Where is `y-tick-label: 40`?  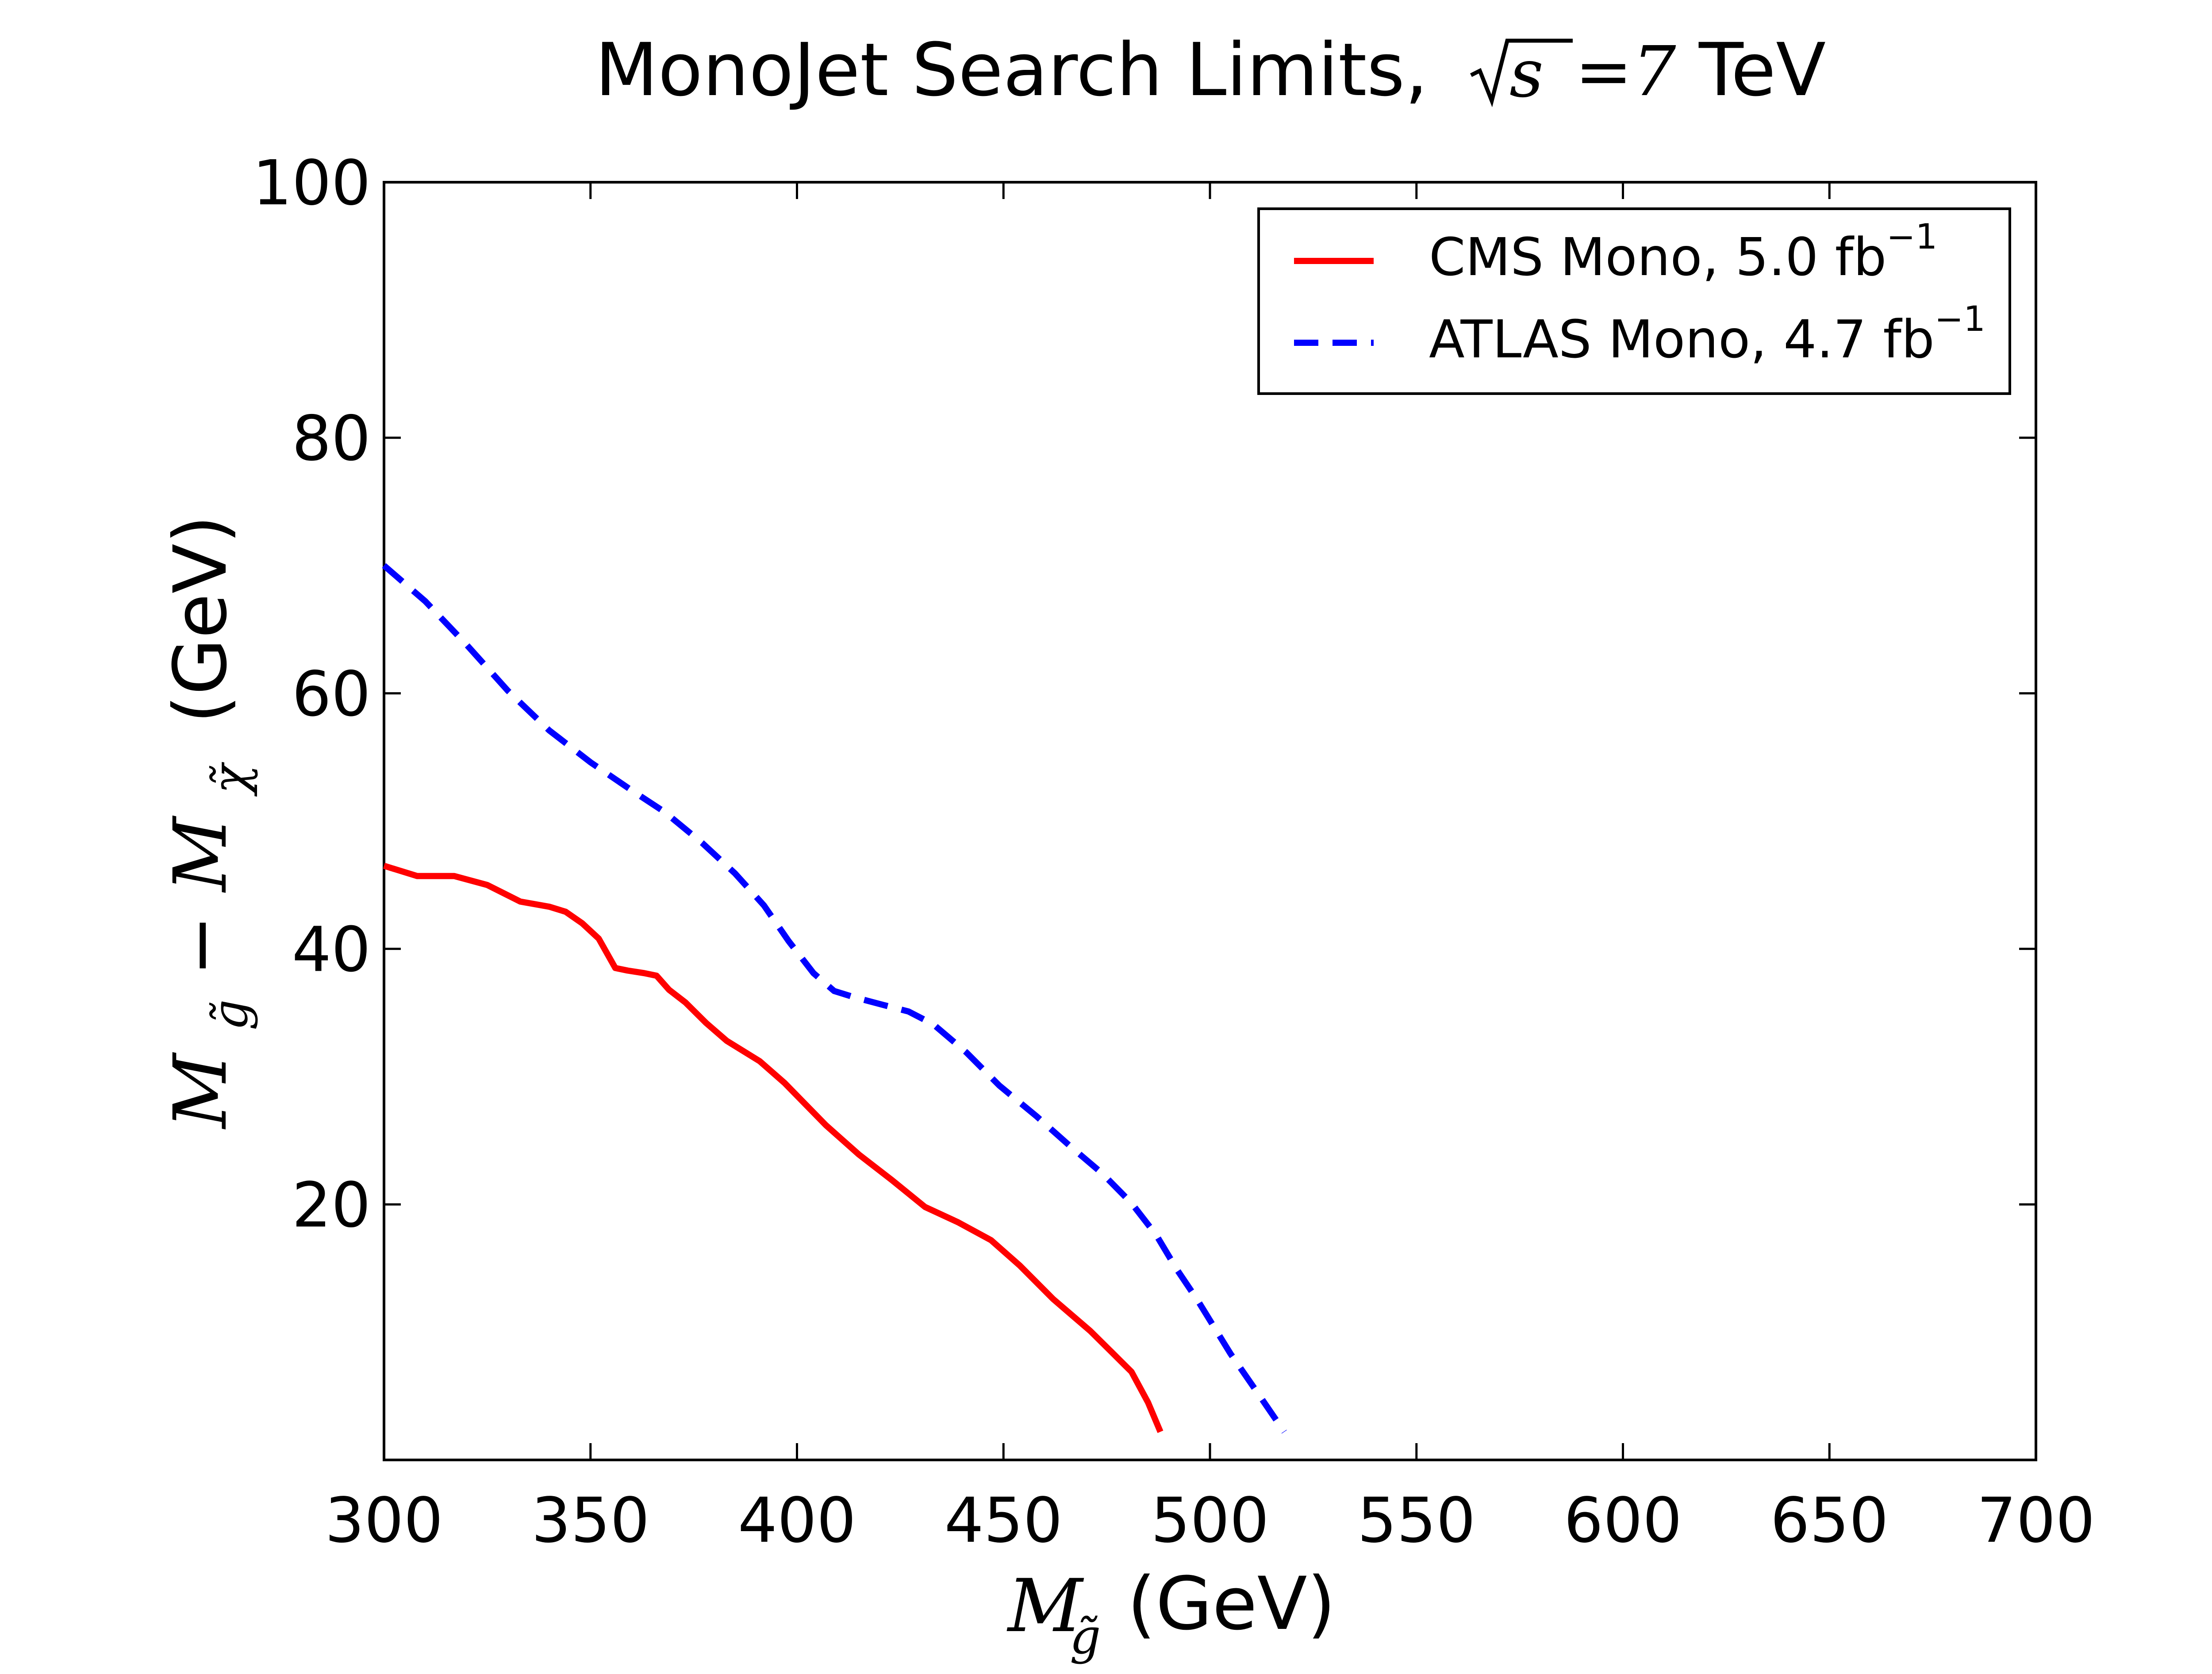 y-tick-label: 40 is located at coordinates (332, 950).